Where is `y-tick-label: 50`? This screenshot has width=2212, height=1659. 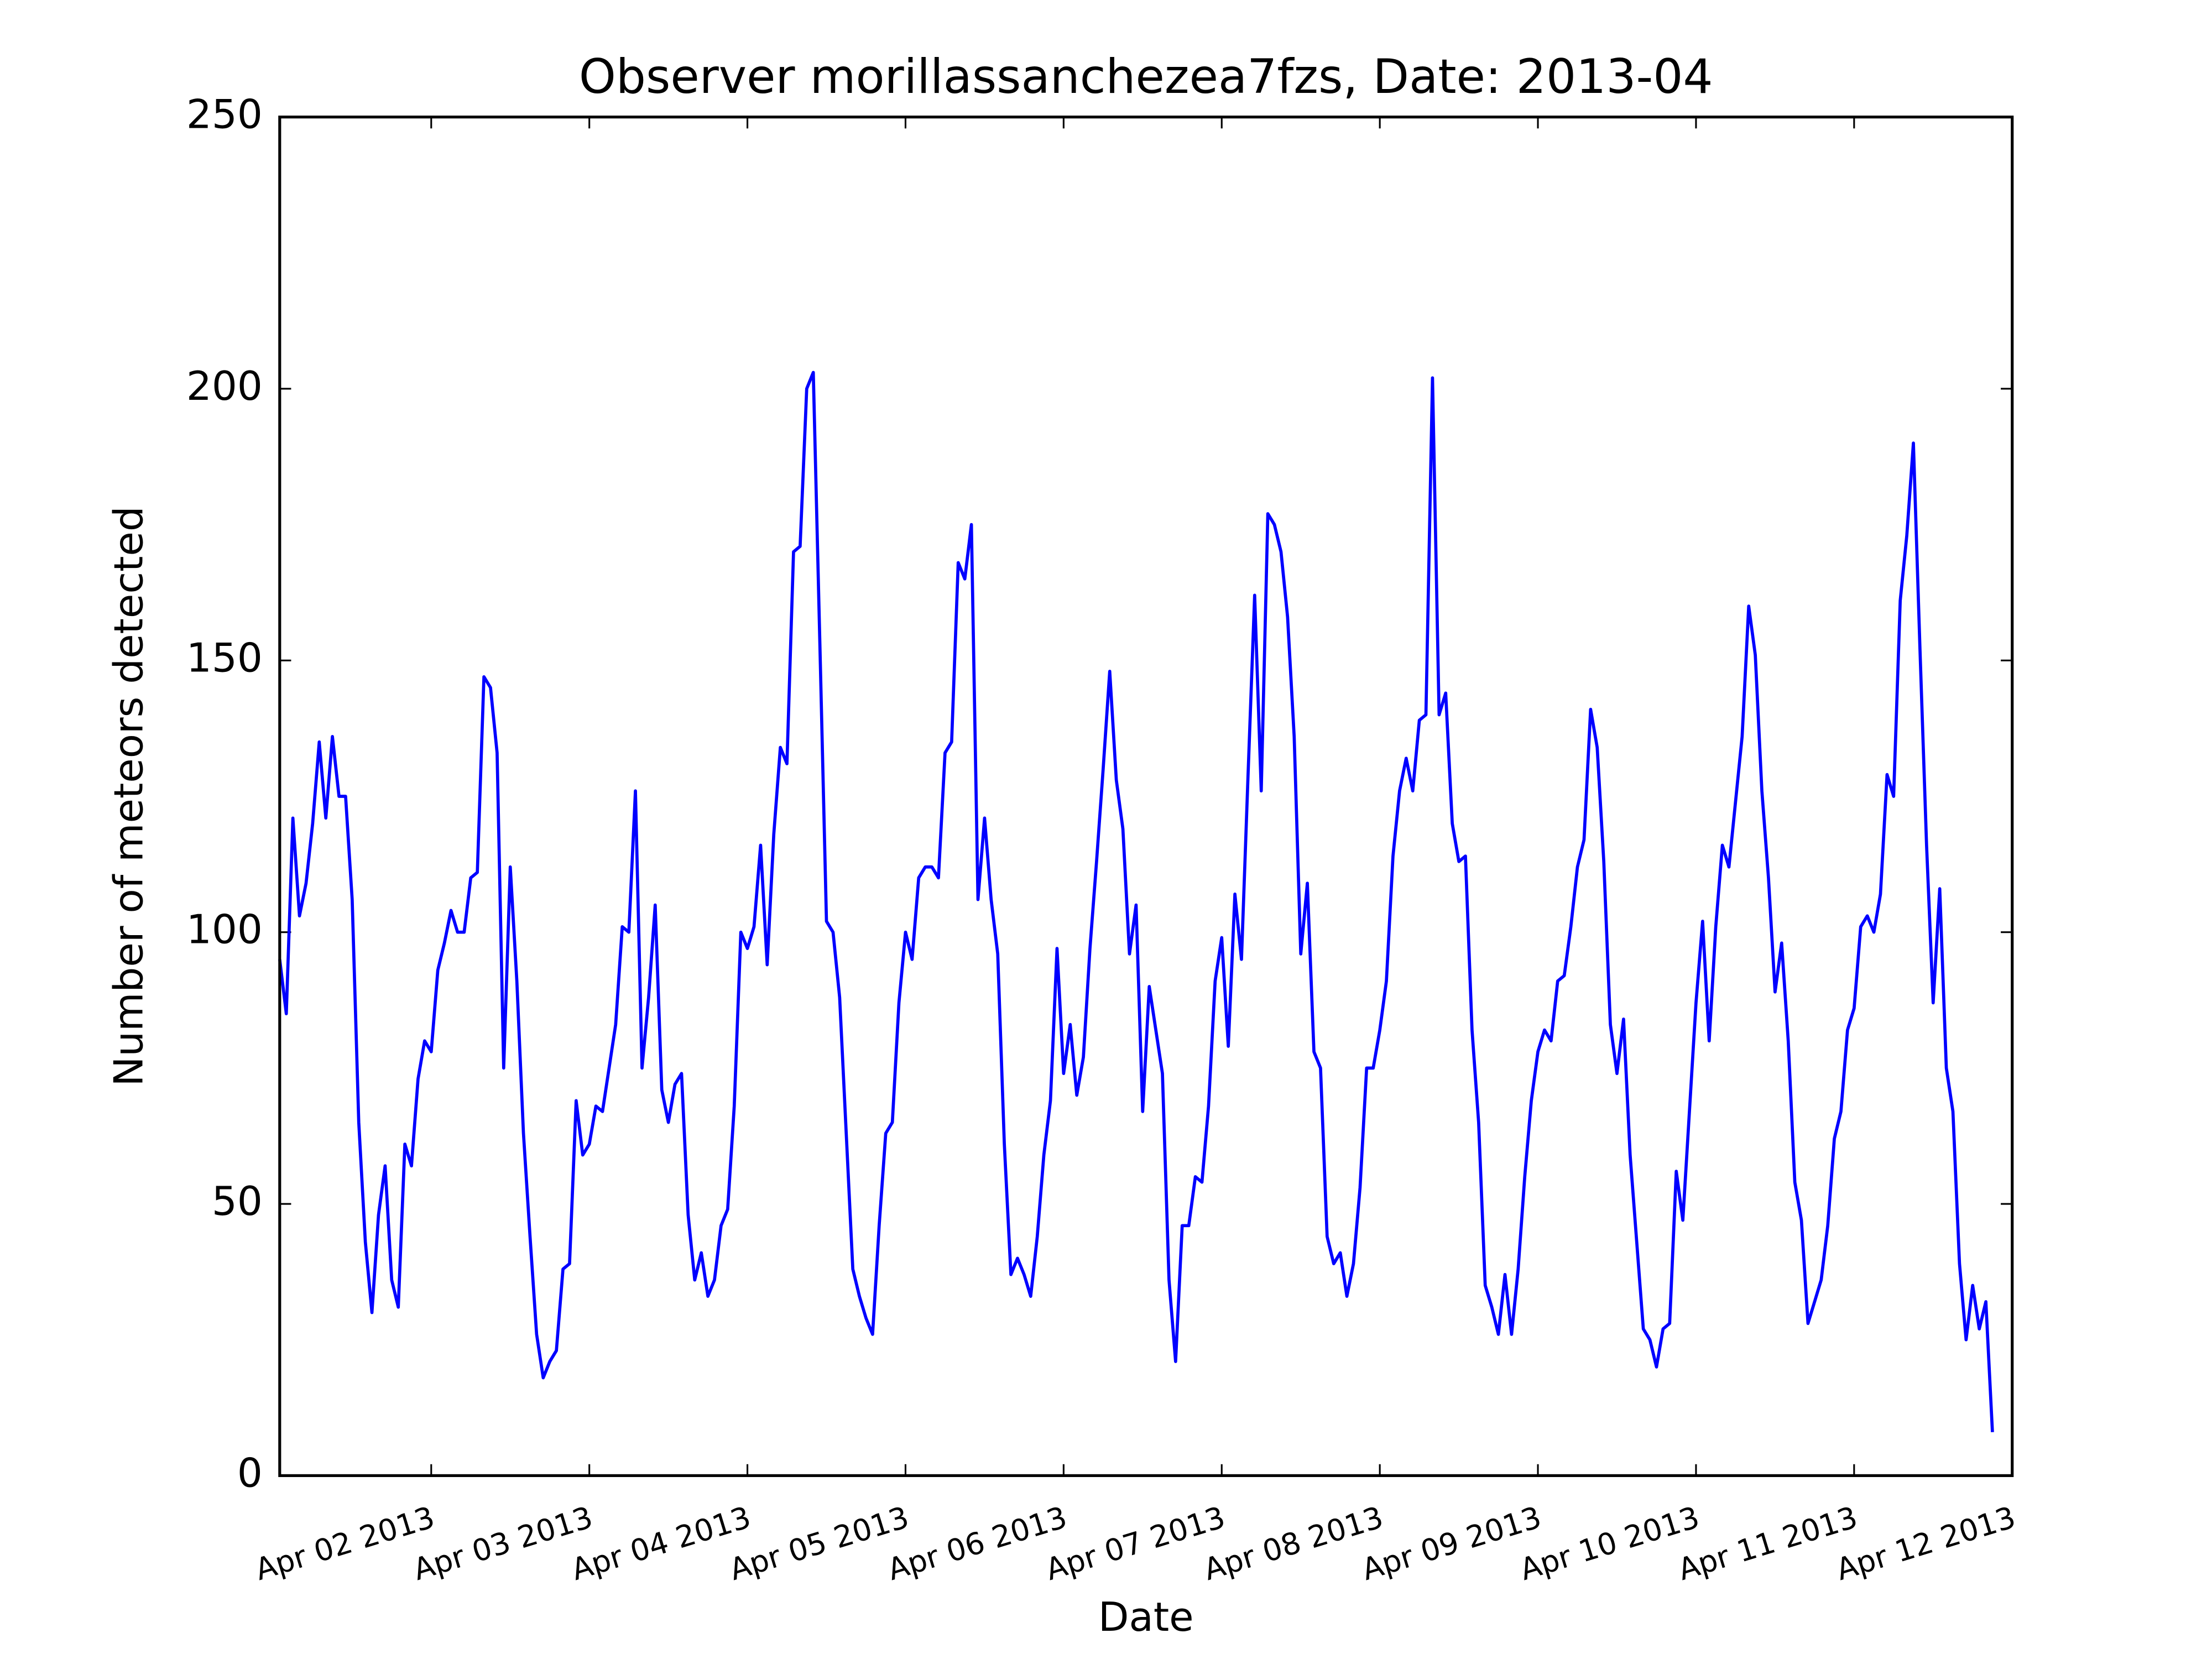
y-tick-label: 50 is located at coordinates (237, 1202).